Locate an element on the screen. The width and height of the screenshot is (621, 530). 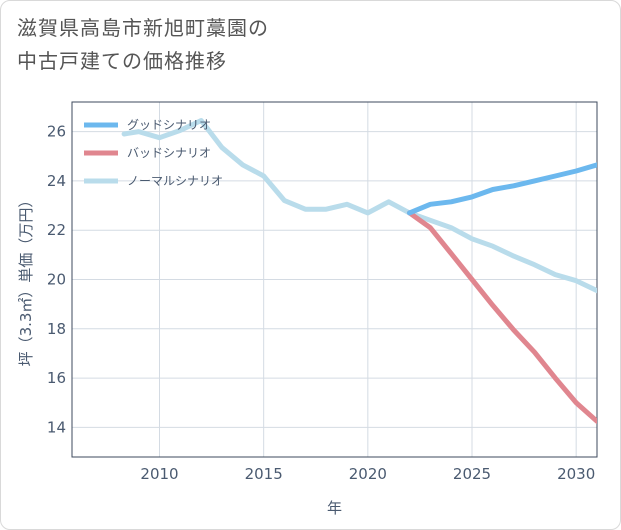
x-axis-title: 年 is located at coordinates (334, 508).